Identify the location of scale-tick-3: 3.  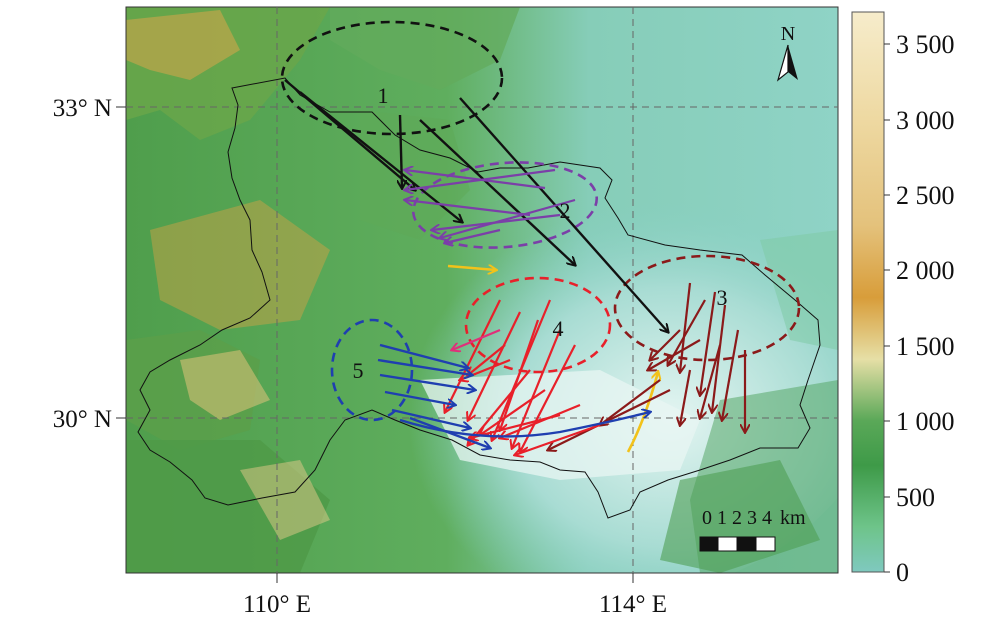
(752, 518).